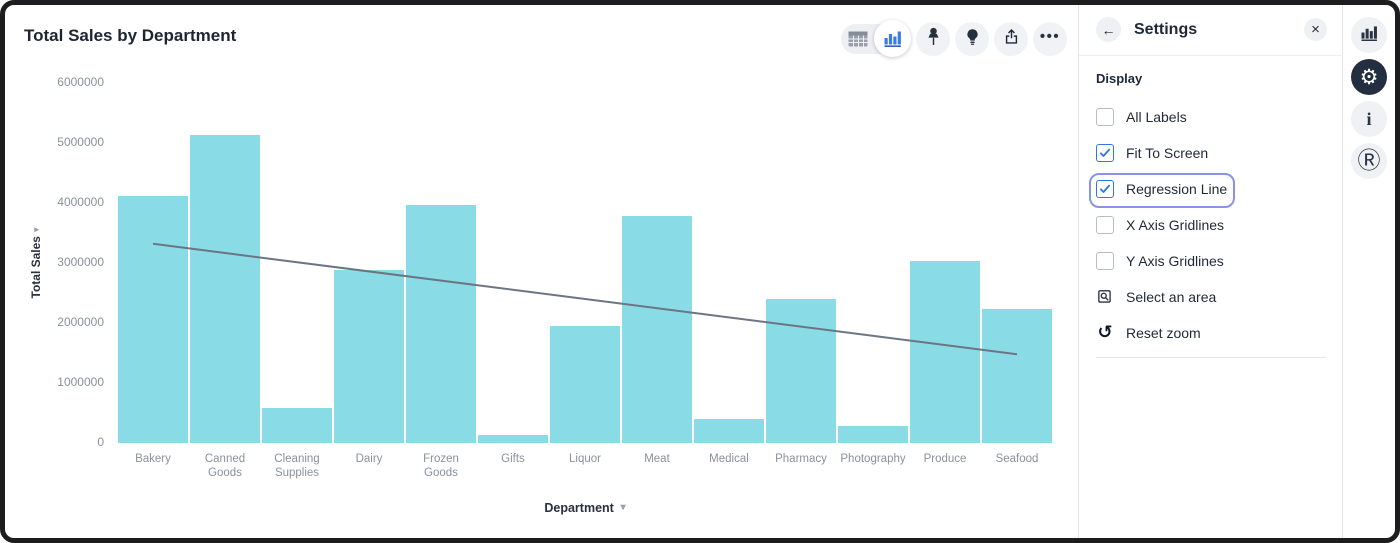 The image size is (1400, 543). I want to click on checkbox-fit-to-screen, so click(1105, 153).